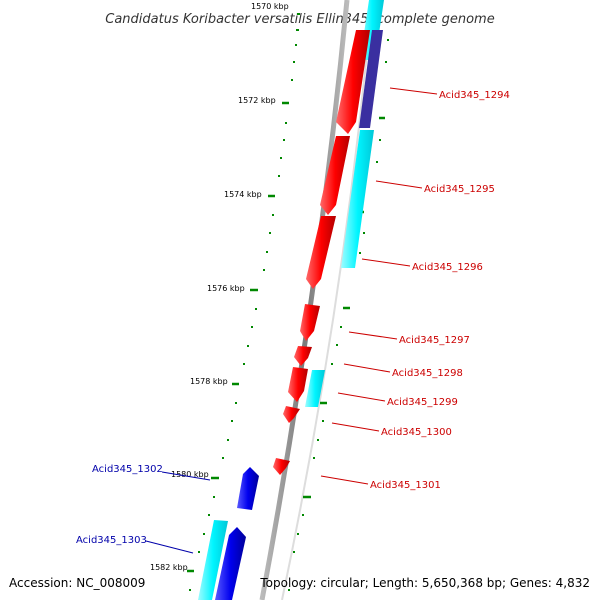 Image resolution: width=600 pixels, height=600 pixels. Describe the element at coordinates (447, 267) in the screenshot. I see `gene-label-acid345-1296: Acid345_1296` at that location.